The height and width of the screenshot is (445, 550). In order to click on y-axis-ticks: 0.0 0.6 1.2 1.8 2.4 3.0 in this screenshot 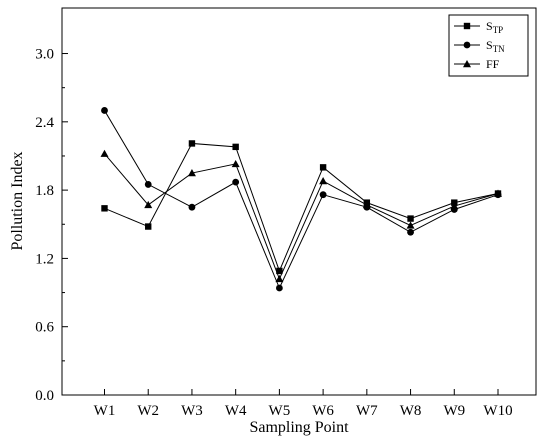, I will do `click(51, 225)`.